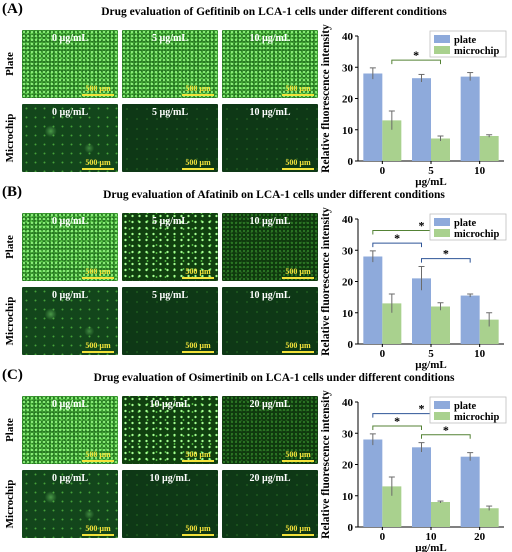 The image size is (512, 552). What do you see at coordinates (170, 247) in the screenshot?
I see `plate-micrograph: 5 µg/mL 500 µm` at bounding box center [170, 247].